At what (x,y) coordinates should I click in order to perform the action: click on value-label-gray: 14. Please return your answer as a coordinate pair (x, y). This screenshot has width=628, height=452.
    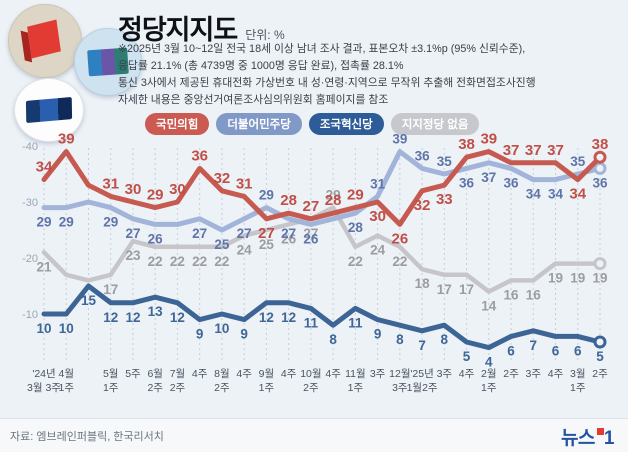
    Looking at the image, I should click on (489, 306).